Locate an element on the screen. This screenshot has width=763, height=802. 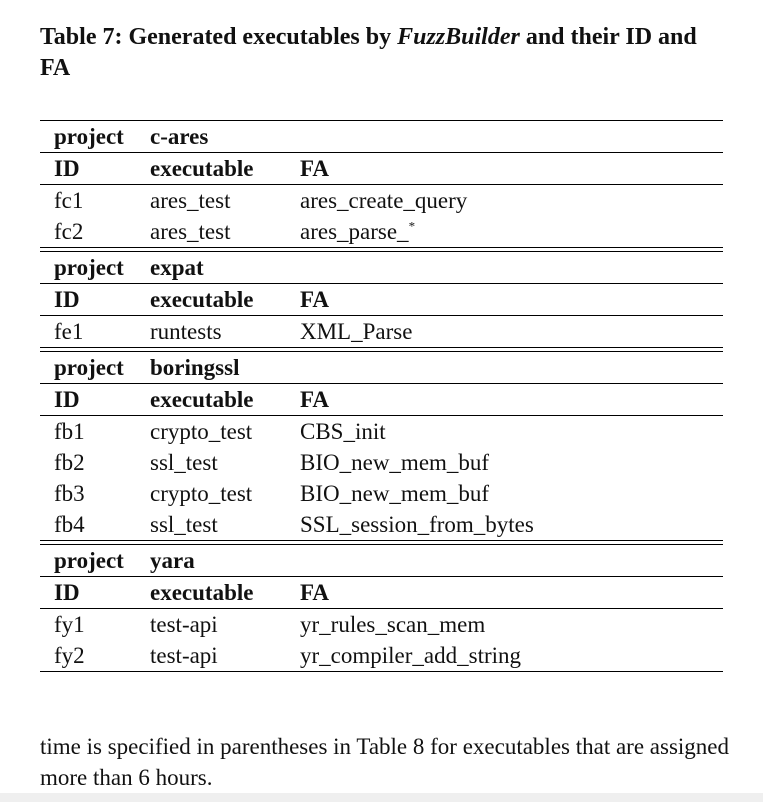
caption-prefix: Table 7: Generated executables by is located at coordinates (218, 37).